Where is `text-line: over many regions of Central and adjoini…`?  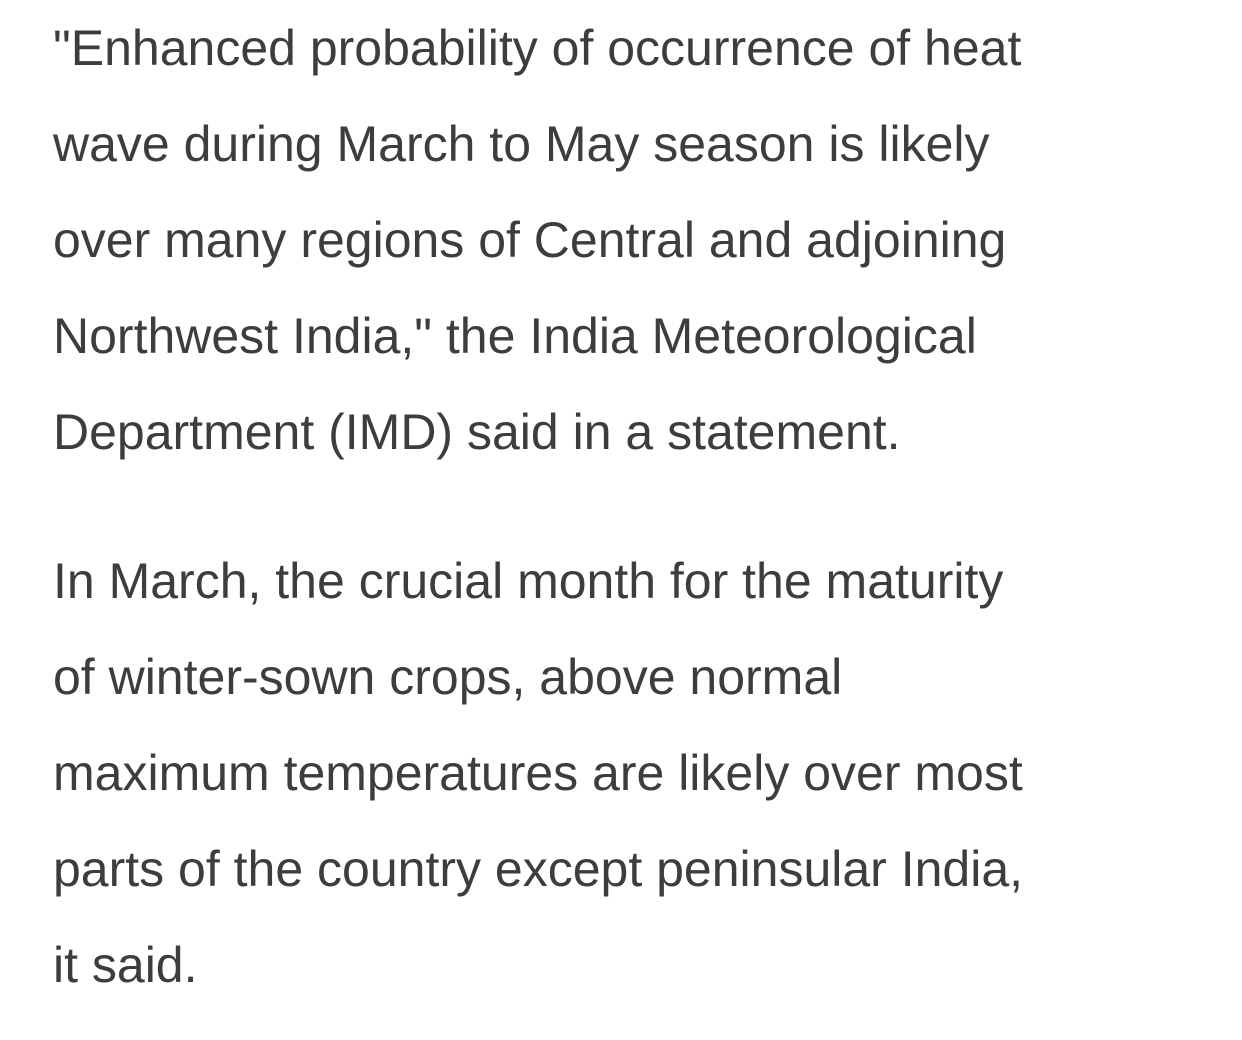
text-line: over many regions of Central and adjoini… is located at coordinates (530, 240).